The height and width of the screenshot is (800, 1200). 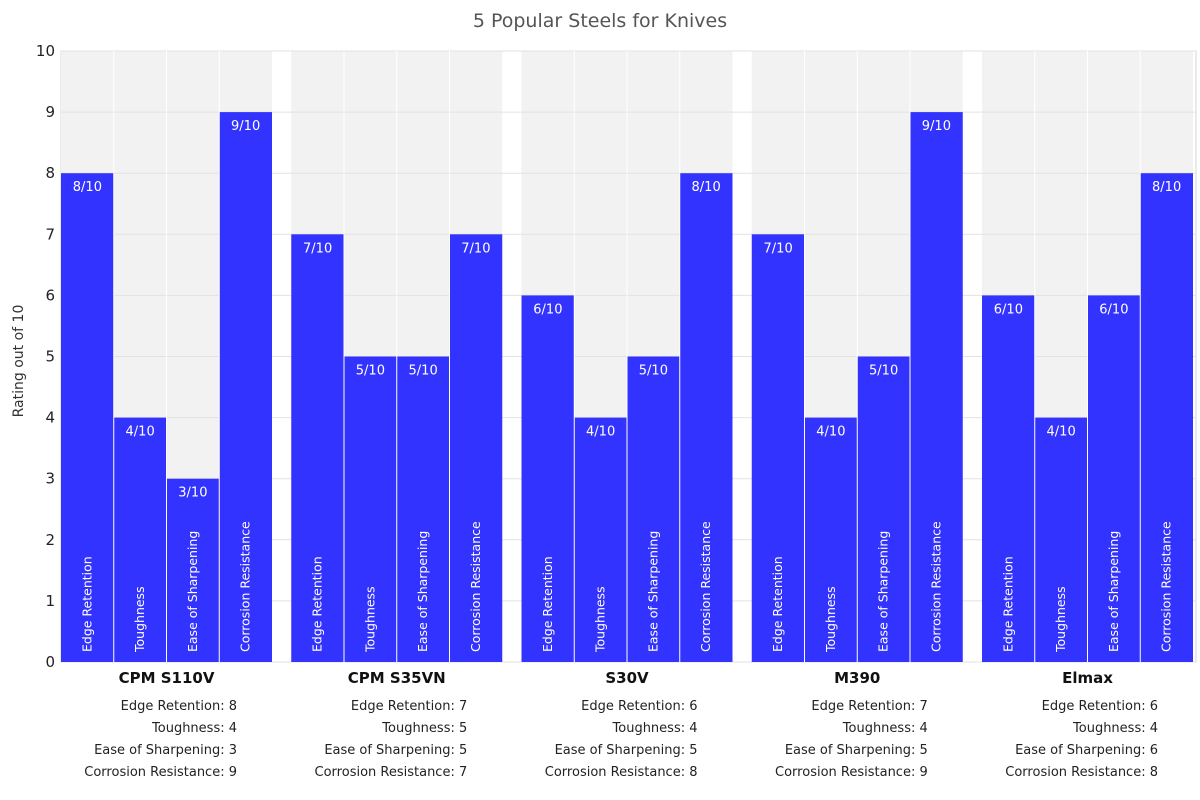 What do you see at coordinates (50, 173) in the screenshot?
I see `y-tick-label: 8` at bounding box center [50, 173].